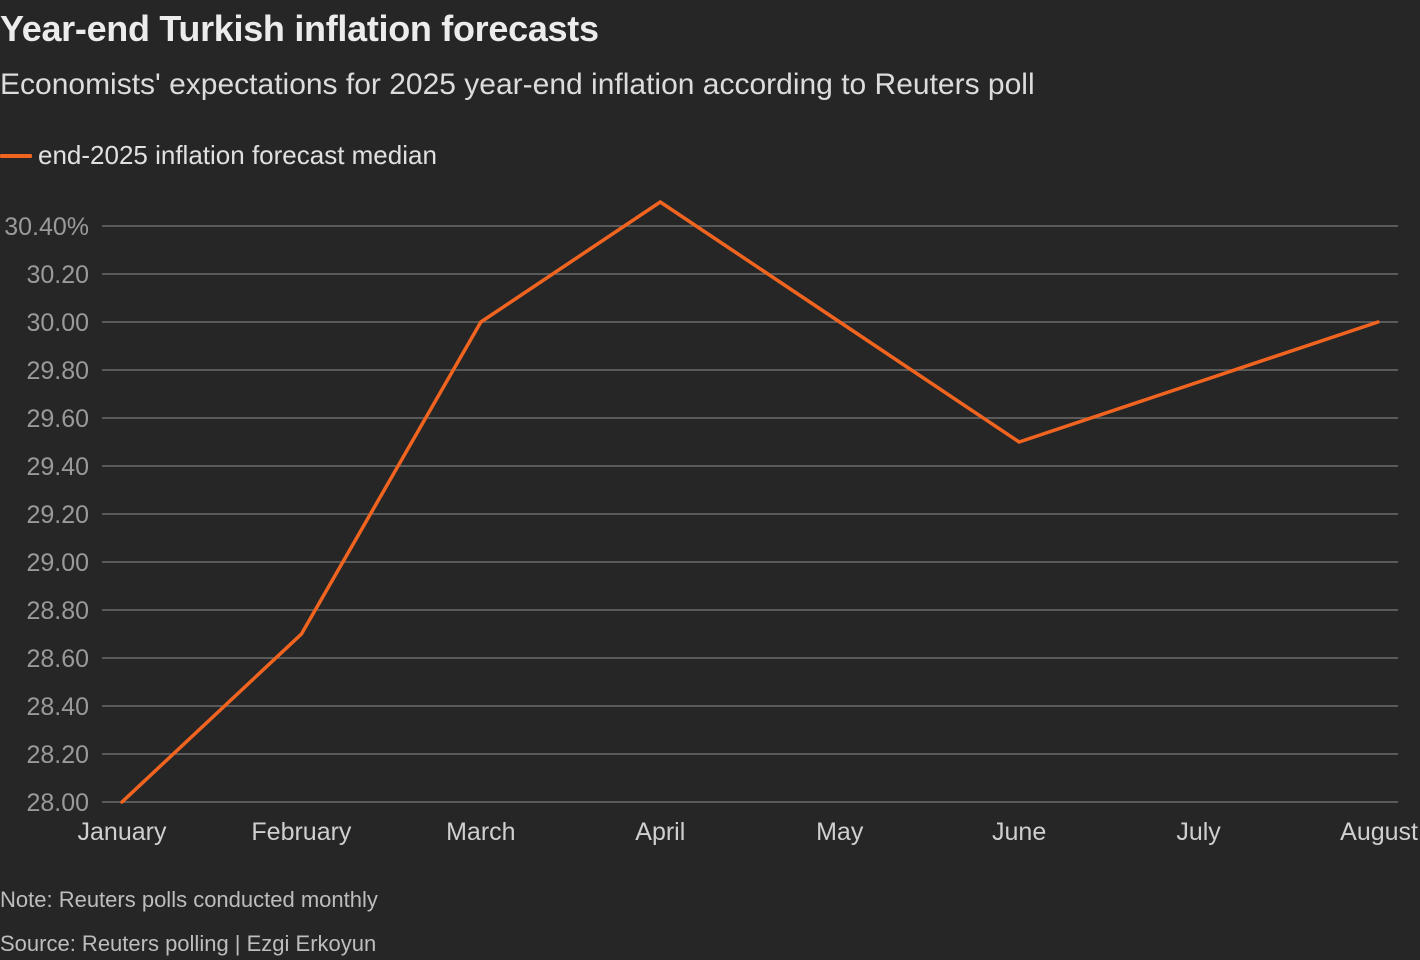  What do you see at coordinates (57, 275) in the screenshot?
I see `y-tick-label: 30.20` at bounding box center [57, 275].